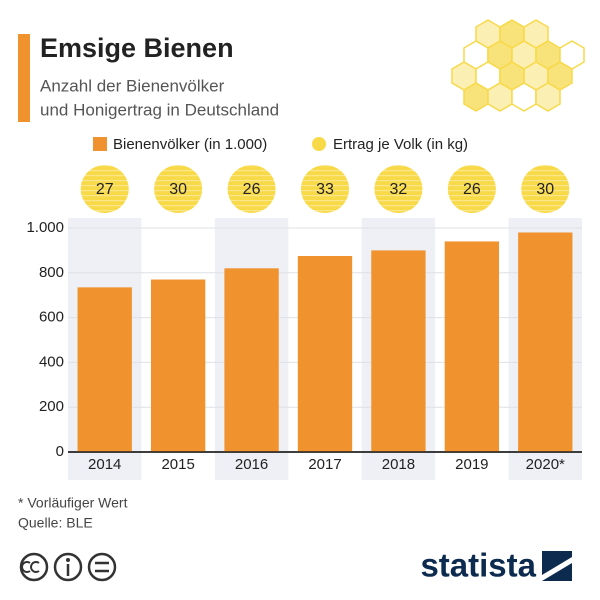  Describe the element at coordinates (159, 109) in the screenshot. I see `subtitle: und Honigertrag in Deutschland` at that location.